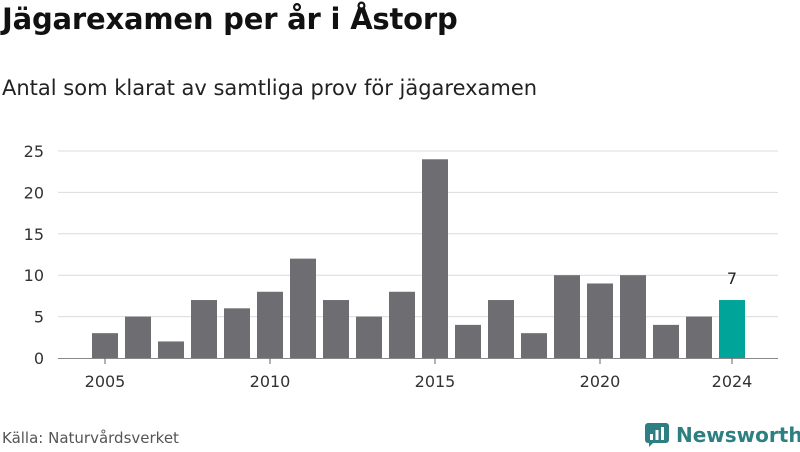  I want to click on y-tick-label: 15, so click(34, 234).